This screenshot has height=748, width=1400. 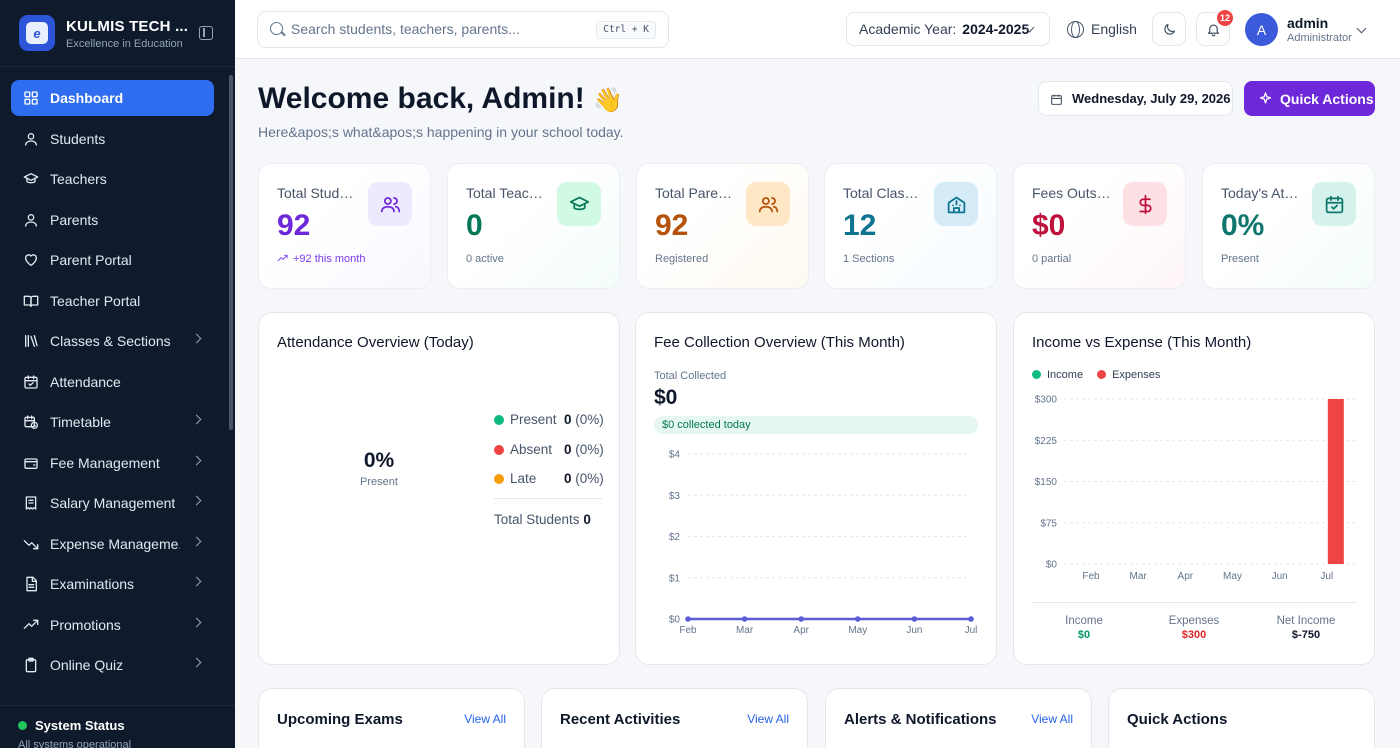 What do you see at coordinates (31, 341) in the screenshot?
I see `library-icon` at bounding box center [31, 341].